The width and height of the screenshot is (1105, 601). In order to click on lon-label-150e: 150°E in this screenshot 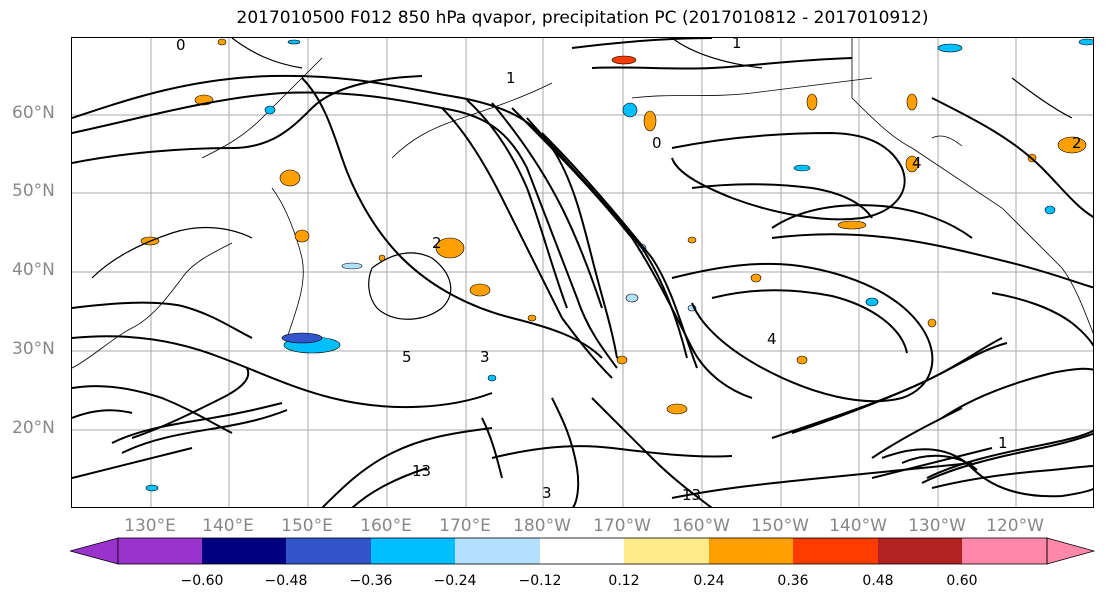, I will do `click(307, 526)`.